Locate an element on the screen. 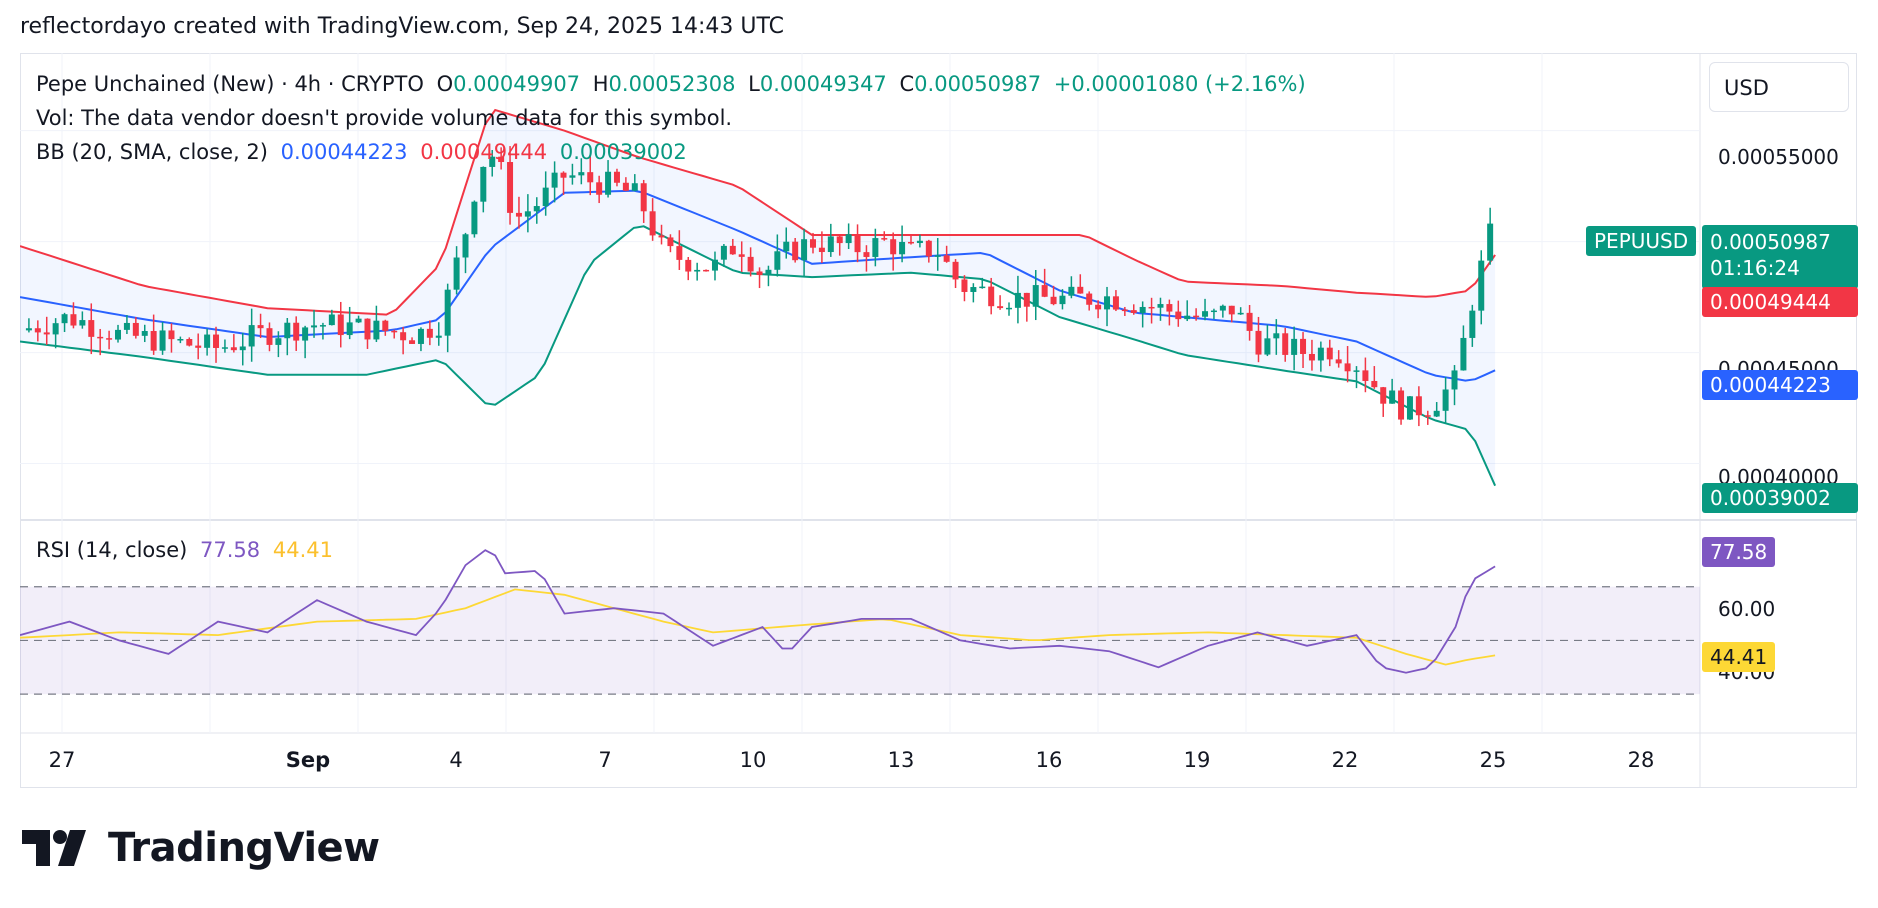 This screenshot has width=1878, height=908. bb-upper-value: 0.00049444 is located at coordinates (484, 152).